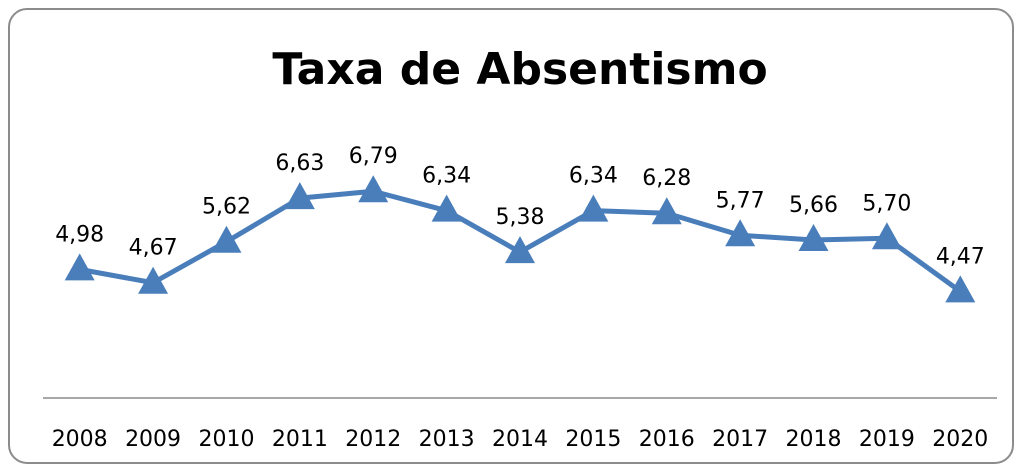 The image size is (1021, 470). Describe the element at coordinates (299, 163) in the screenshot. I see `data-label: 6,63` at that location.